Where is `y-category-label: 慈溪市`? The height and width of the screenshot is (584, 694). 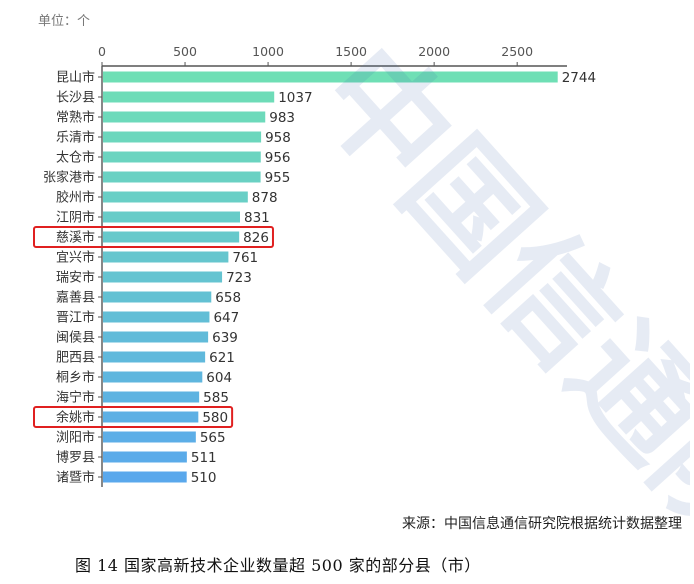
y-category-label: 慈溪市 is located at coordinates (75, 238).